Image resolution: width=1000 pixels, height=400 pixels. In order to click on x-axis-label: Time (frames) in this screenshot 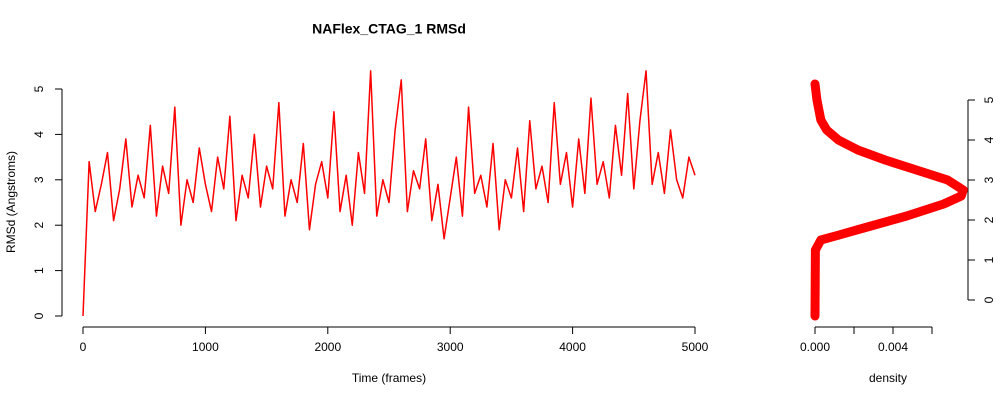, I will do `click(389, 378)`.